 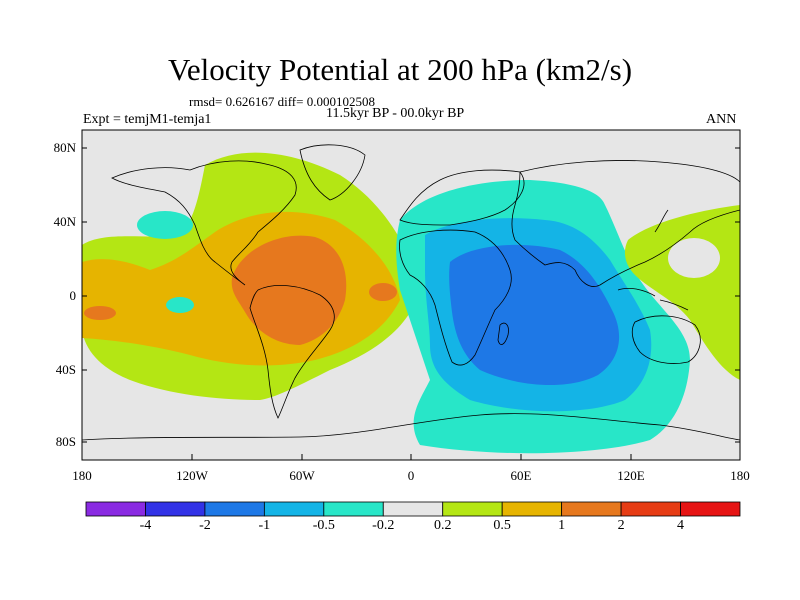 I want to click on plot-title: Velocity Potential at 200 hPa (km2/s), so click(x=400, y=69).